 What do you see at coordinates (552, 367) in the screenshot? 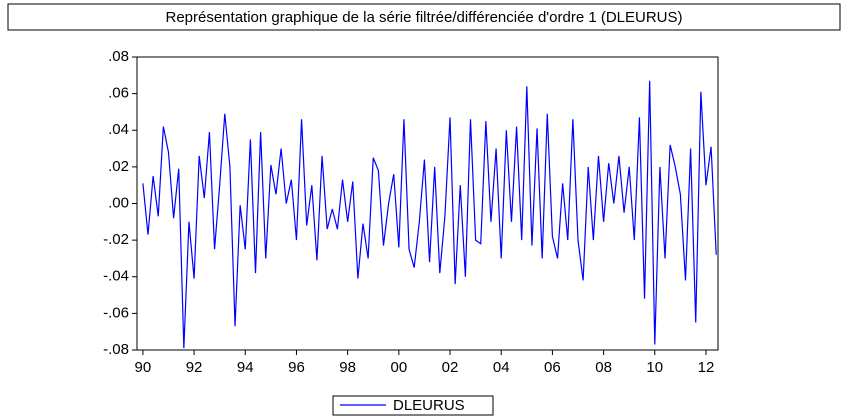
I see `x-tick-label: 06` at bounding box center [552, 367].